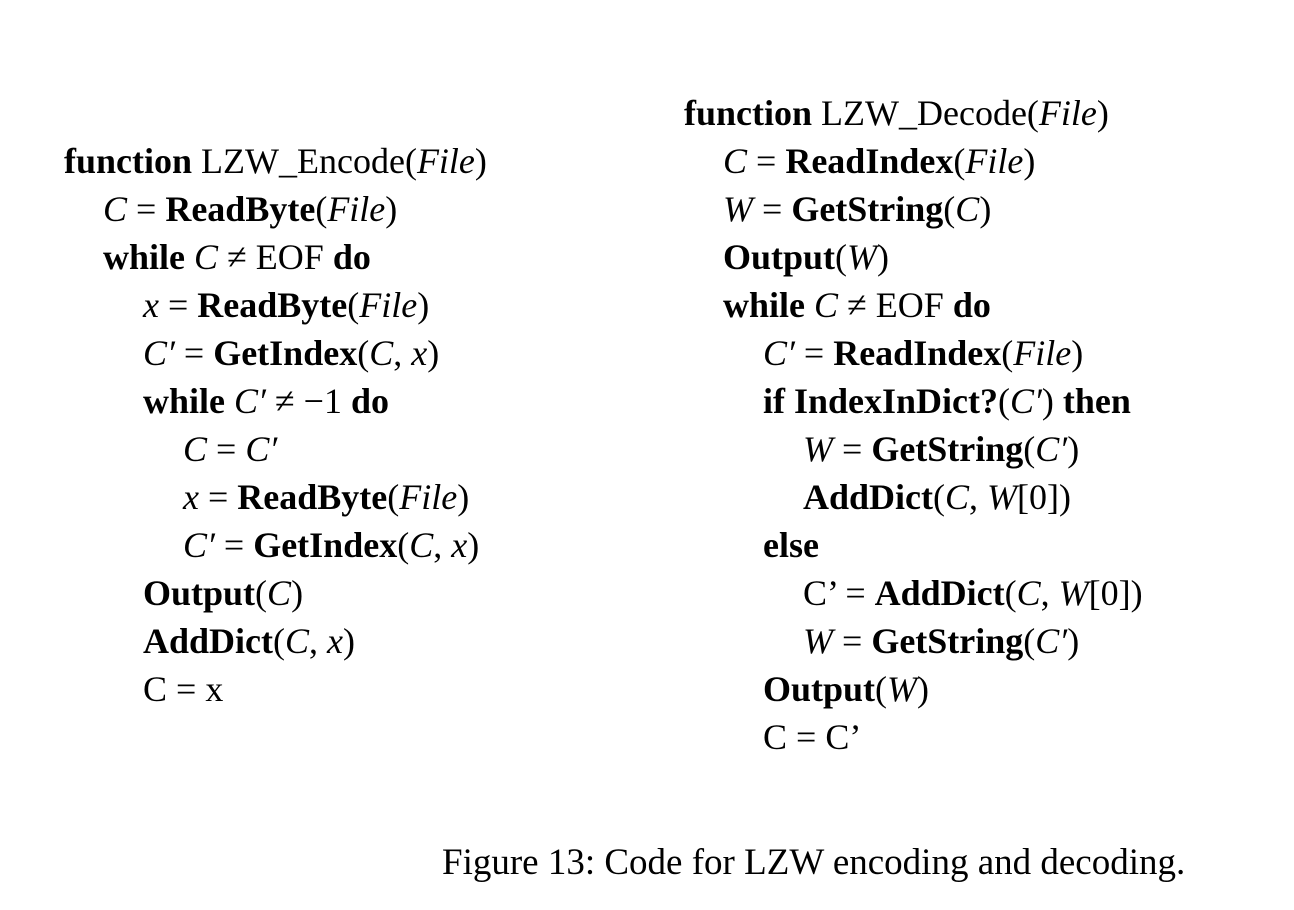 Image resolution: width=1294 pixels, height=910 pixels. I want to click on code-line: while C ≠ EOF do, so click(913, 305).